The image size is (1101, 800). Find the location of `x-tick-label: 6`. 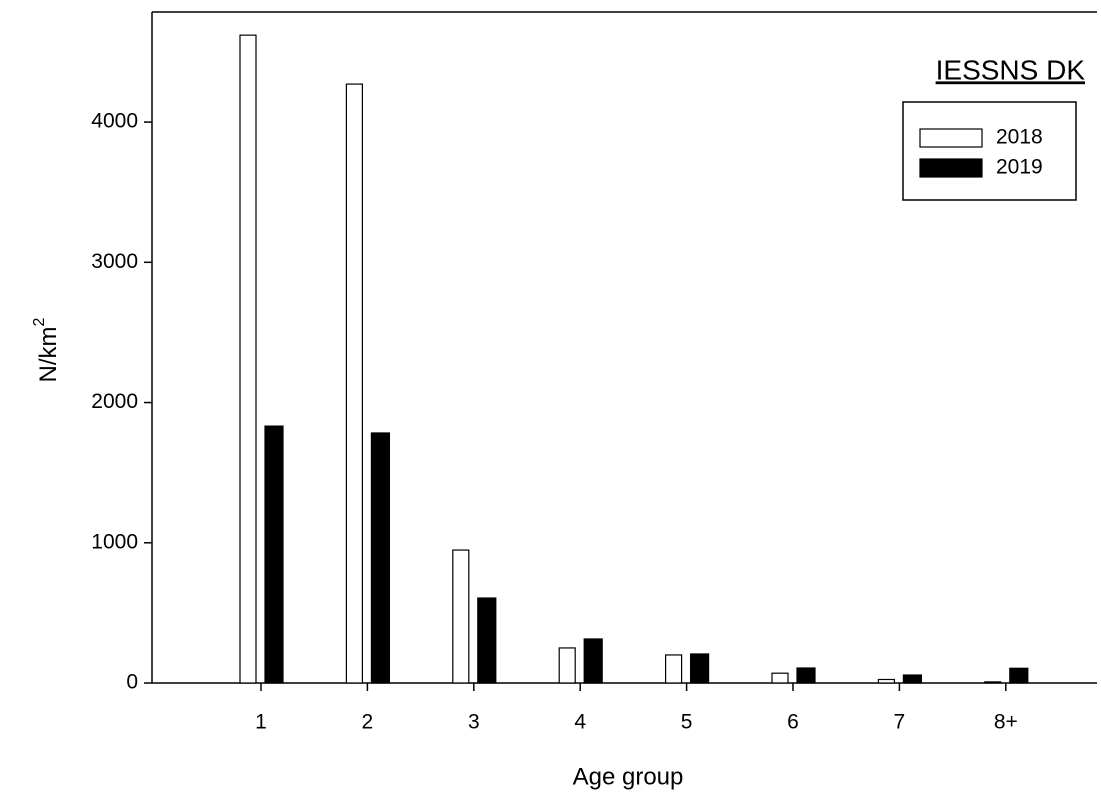

x-tick-label: 6 is located at coordinates (793, 722).